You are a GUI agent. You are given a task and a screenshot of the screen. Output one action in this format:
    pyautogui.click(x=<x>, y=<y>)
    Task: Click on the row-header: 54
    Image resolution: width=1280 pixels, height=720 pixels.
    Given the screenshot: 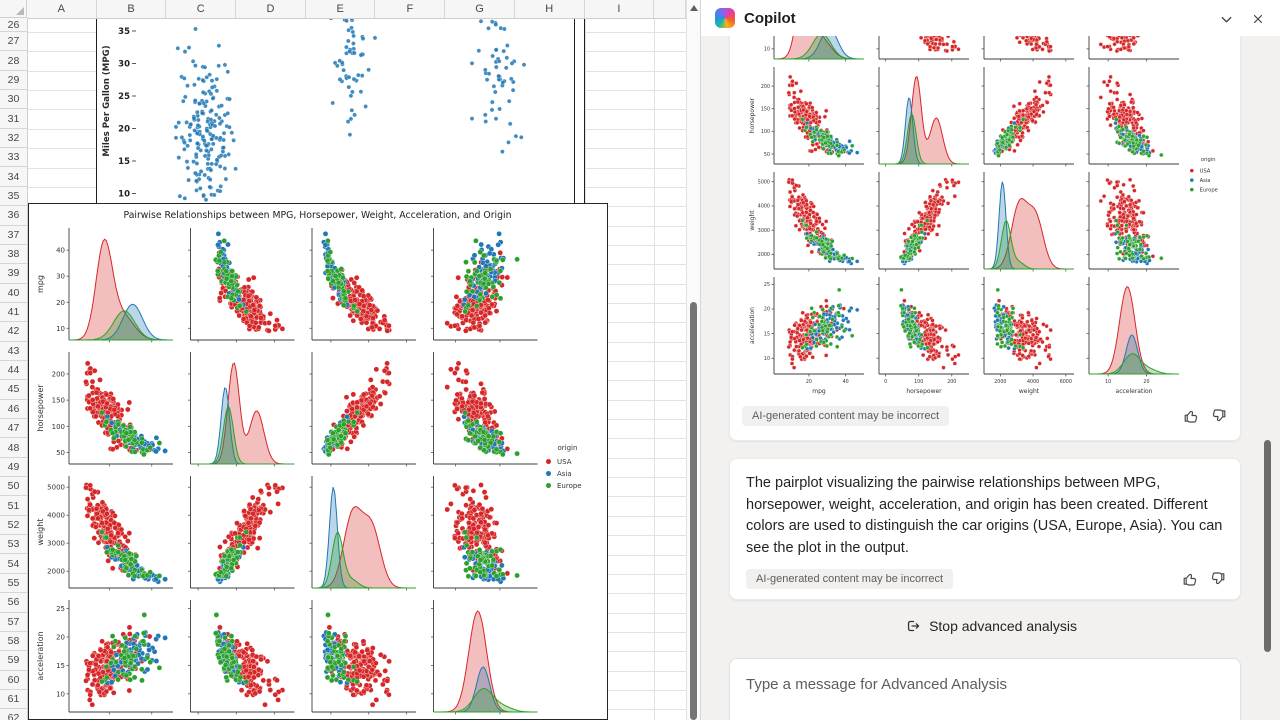 What is the action you would take?
    pyautogui.click(x=13, y=564)
    